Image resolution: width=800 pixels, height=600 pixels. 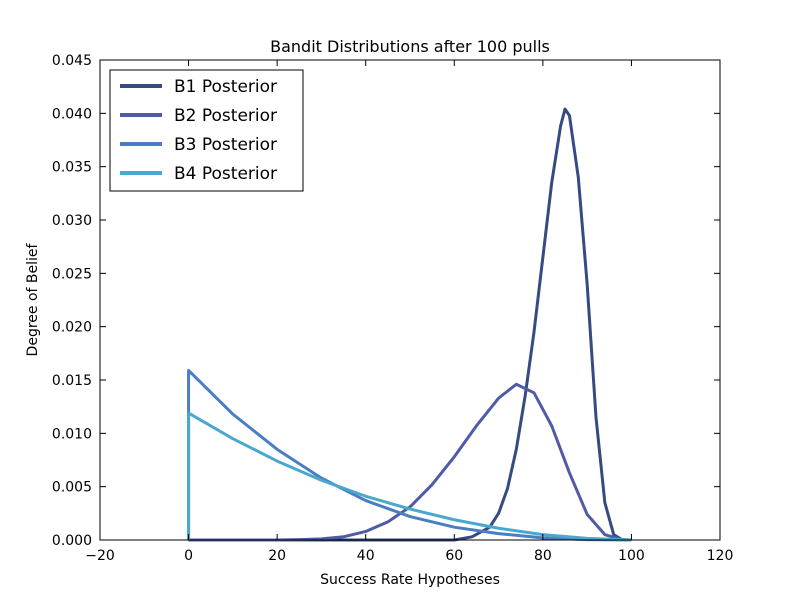 What do you see at coordinates (72, 274) in the screenshot?
I see `y-tick-label: 0.025` at bounding box center [72, 274].